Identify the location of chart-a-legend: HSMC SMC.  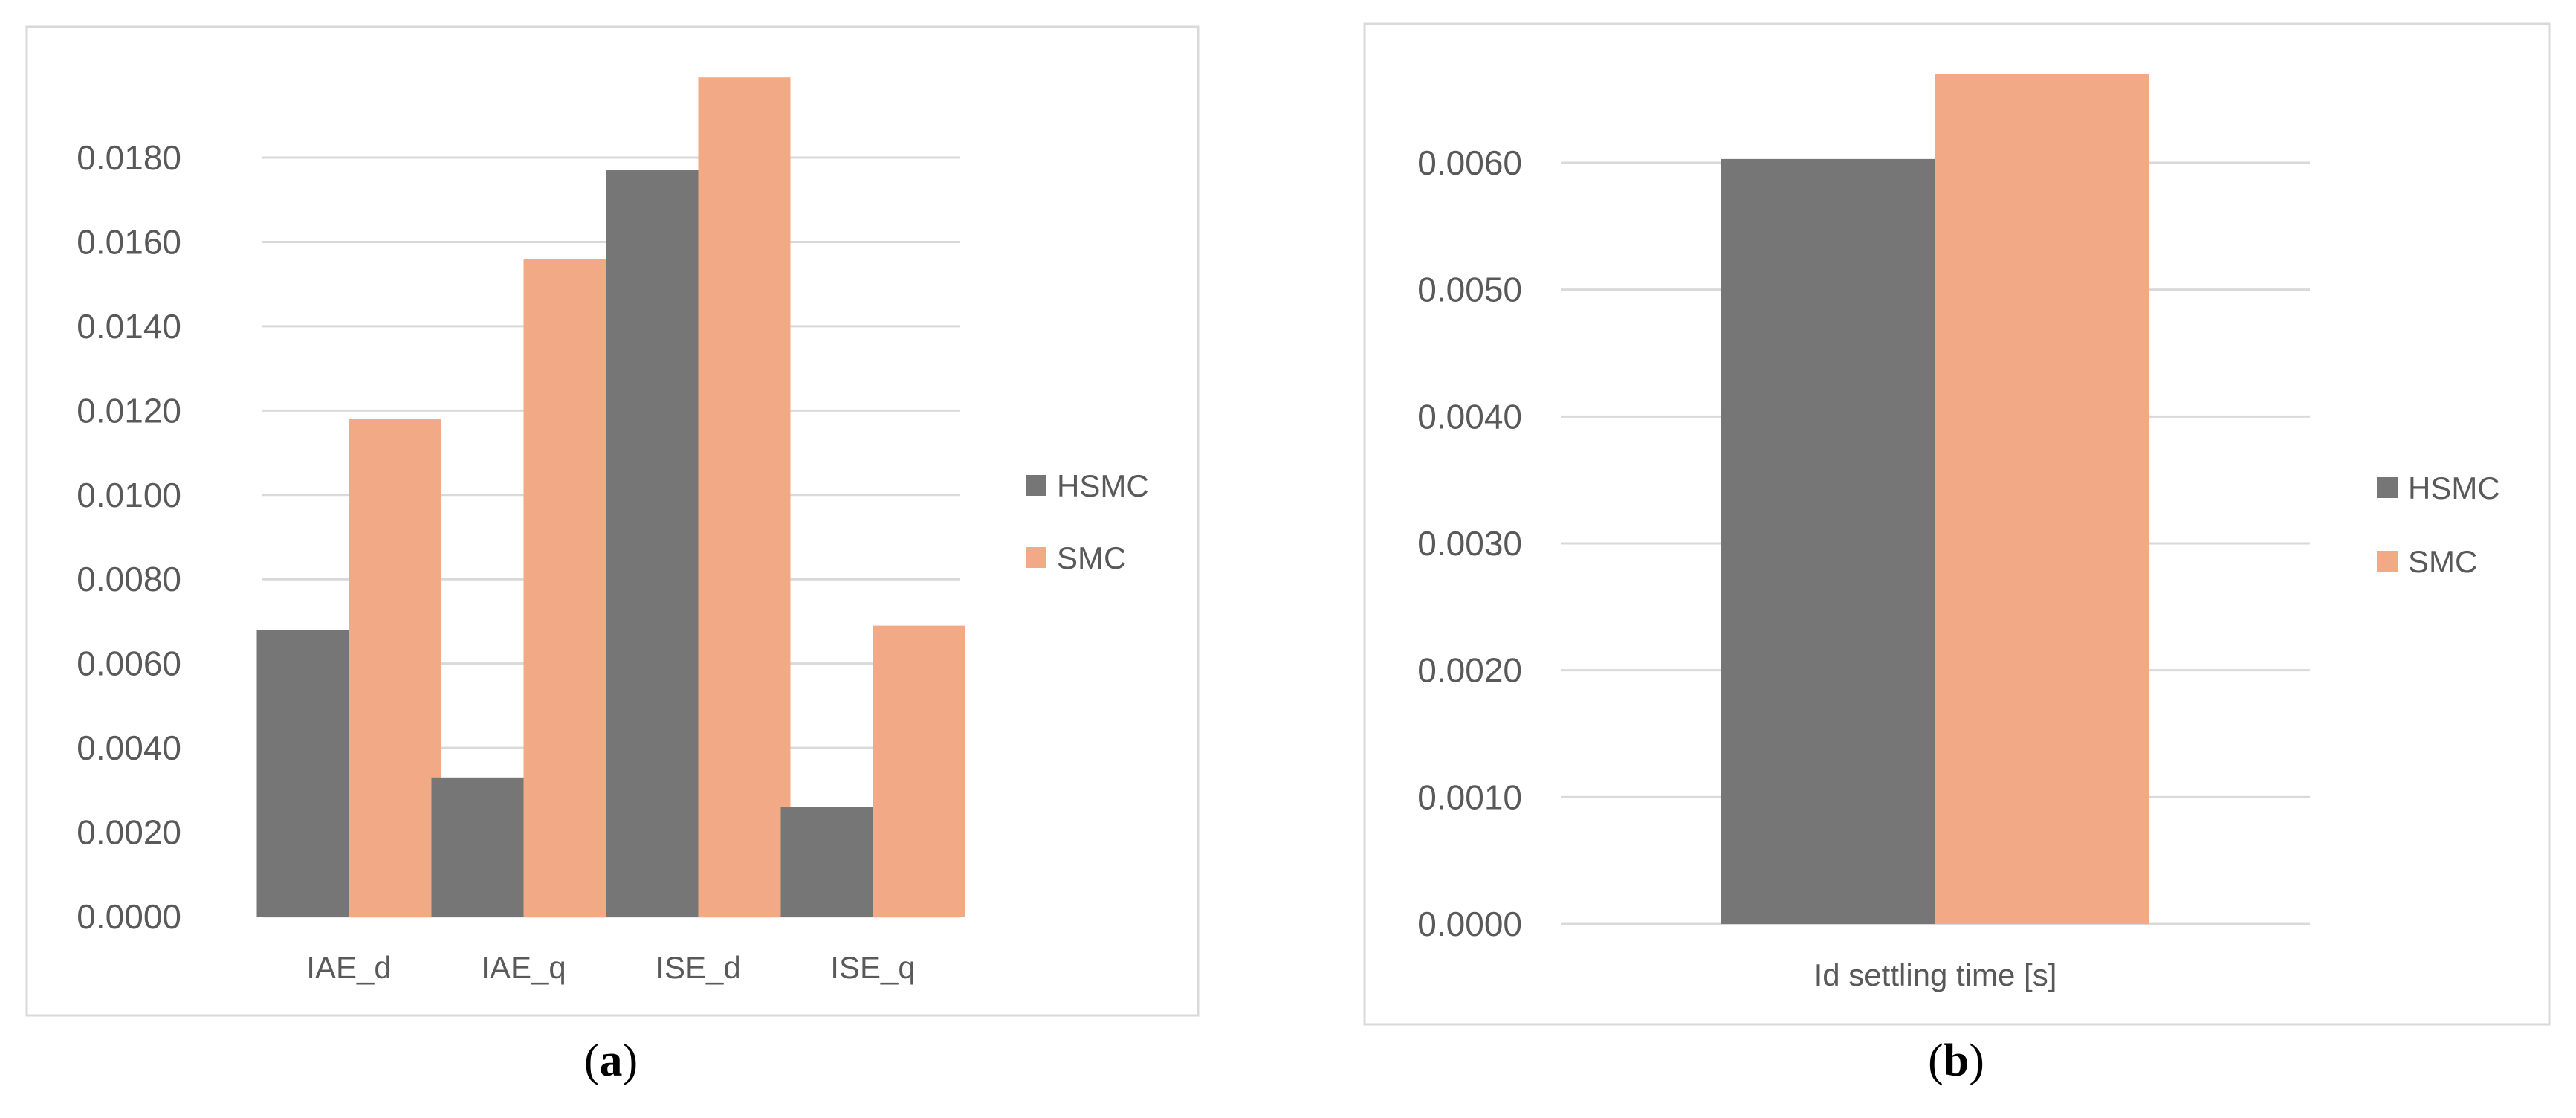
(1087, 521).